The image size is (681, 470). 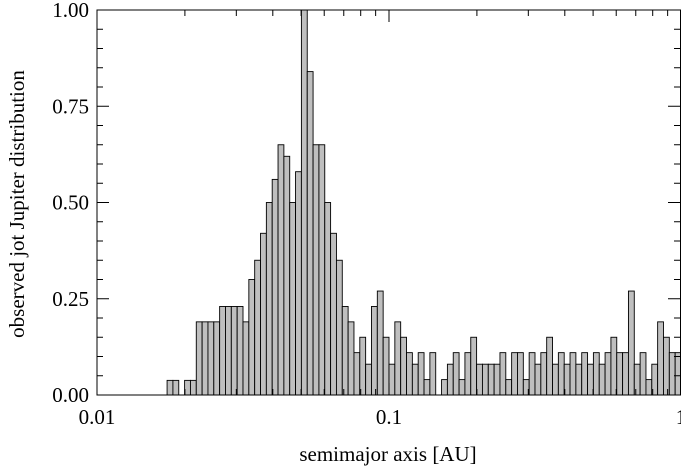 What do you see at coordinates (678, 417) in the screenshot?
I see `x-tick-label: 1` at bounding box center [678, 417].